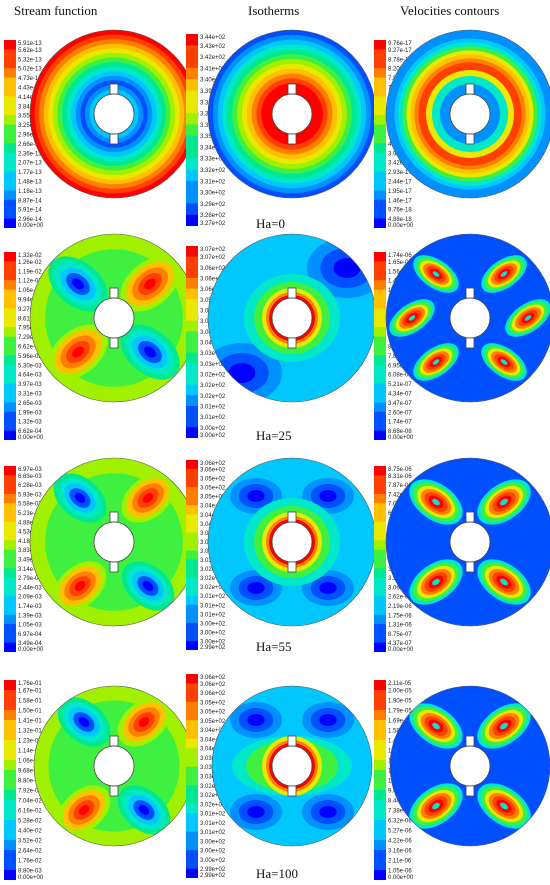  What do you see at coordinates (400, 51) in the screenshot?
I see `colorbar-tick-label: 9.27e-17` at bounding box center [400, 51].